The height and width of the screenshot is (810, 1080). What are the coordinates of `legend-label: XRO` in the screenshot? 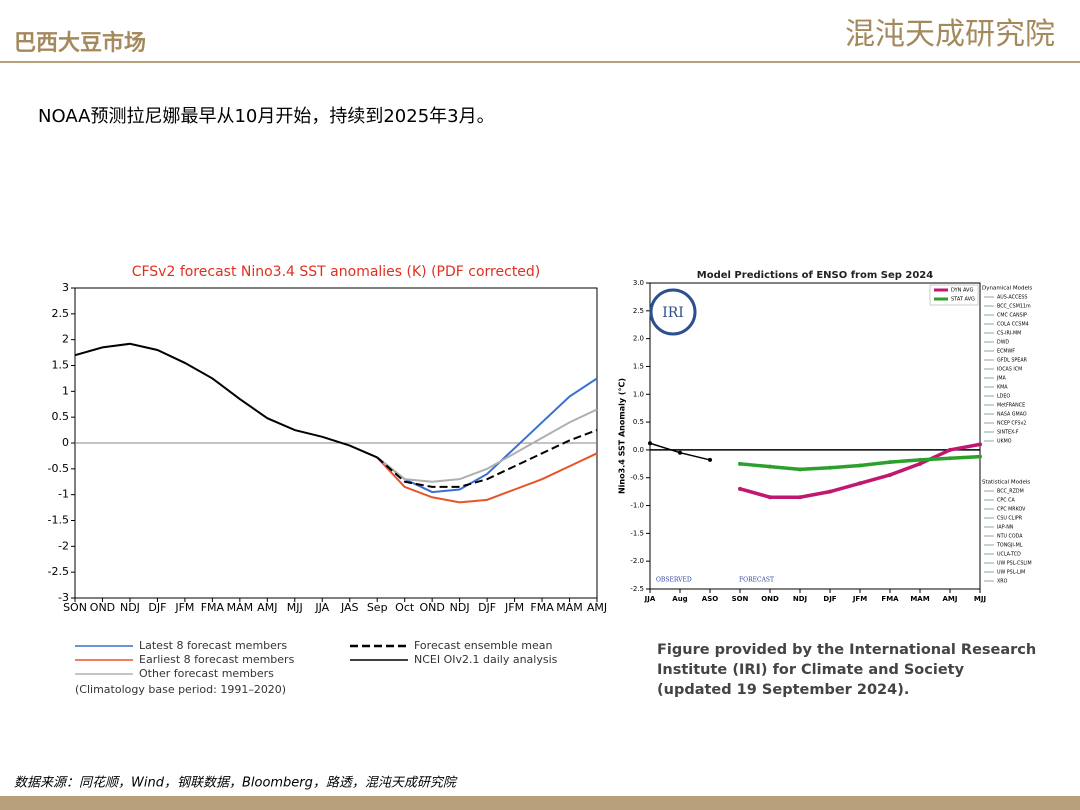 It's located at (1002, 582).